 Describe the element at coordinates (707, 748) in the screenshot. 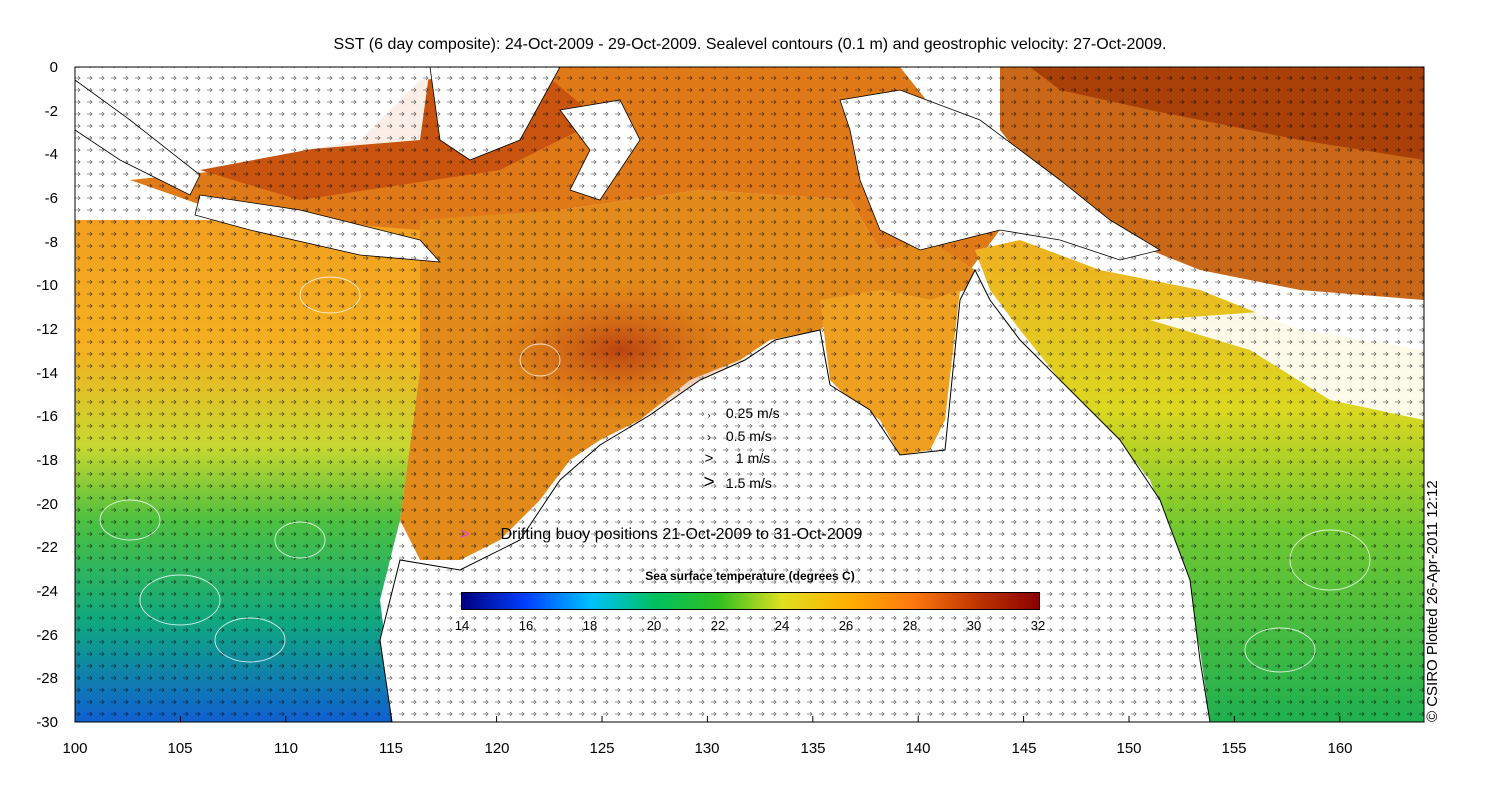

I see `x-tick-label: 130` at that location.